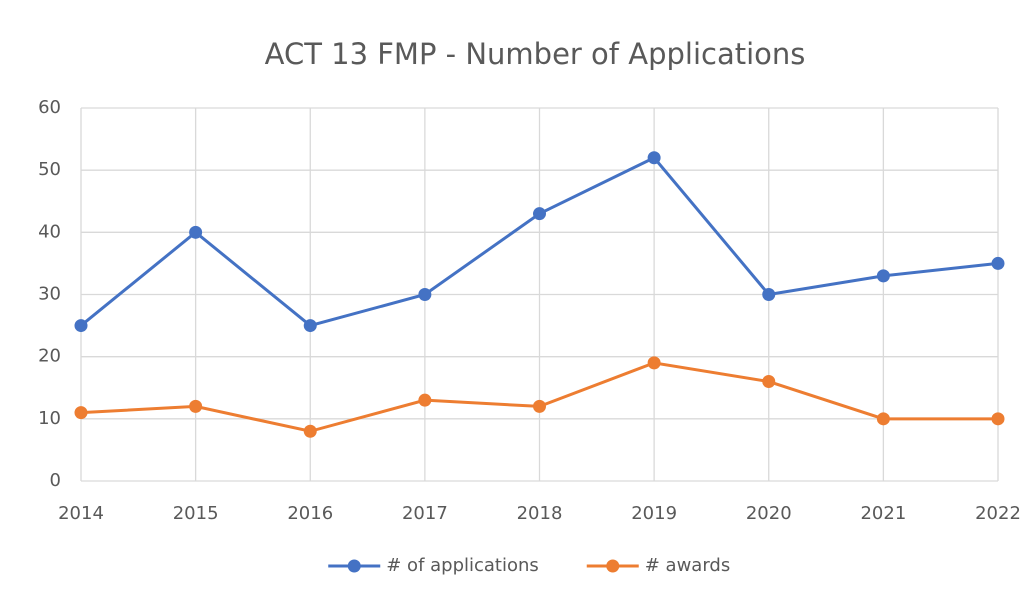 This screenshot has height=602, width=1029. I want to click on y-tick-label: 40, so click(49, 231).